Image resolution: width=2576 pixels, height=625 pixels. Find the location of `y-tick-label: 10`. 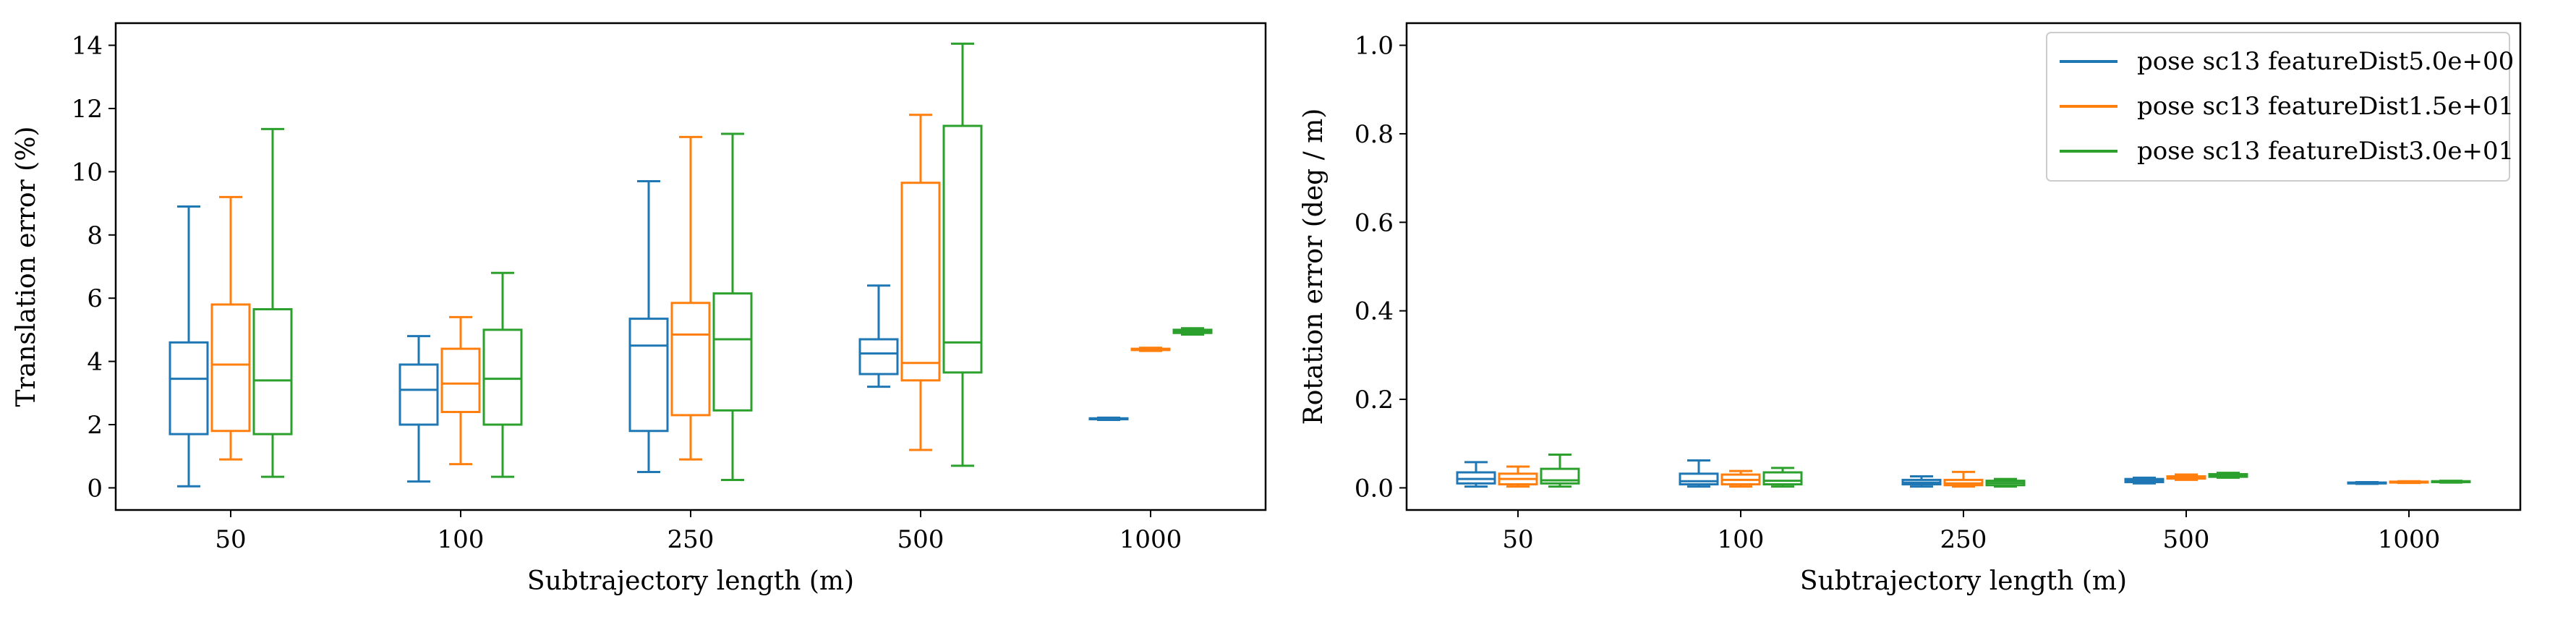

y-tick-label: 10 is located at coordinates (87, 172).